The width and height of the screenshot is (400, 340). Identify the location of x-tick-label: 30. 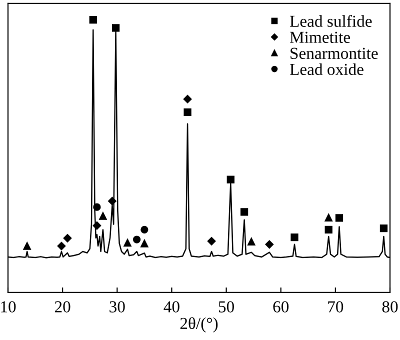
(117, 306).